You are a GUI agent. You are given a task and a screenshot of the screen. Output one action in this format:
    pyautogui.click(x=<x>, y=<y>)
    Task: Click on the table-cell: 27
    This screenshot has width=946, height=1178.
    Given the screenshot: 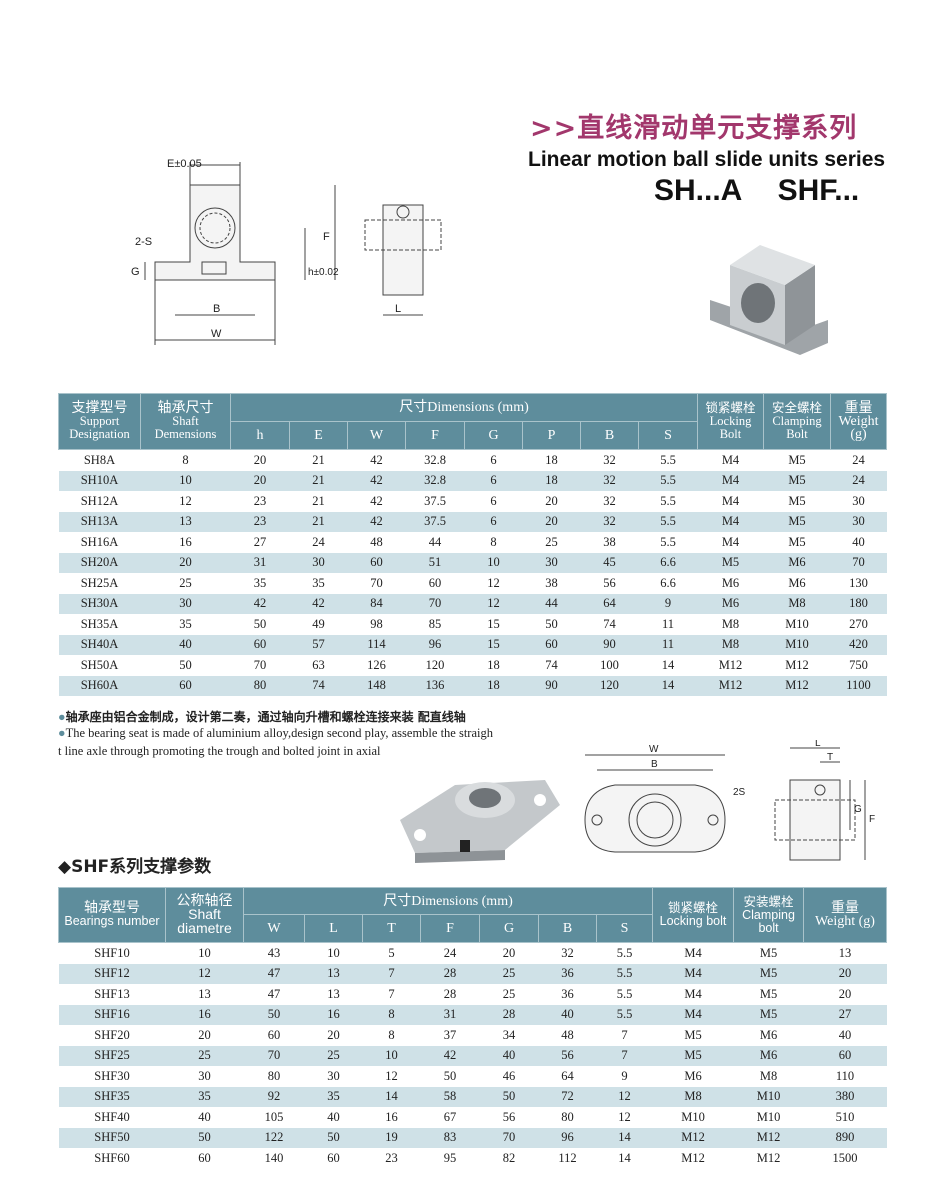 What is the action you would take?
    pyautogui.click(x=260, y=541)
    